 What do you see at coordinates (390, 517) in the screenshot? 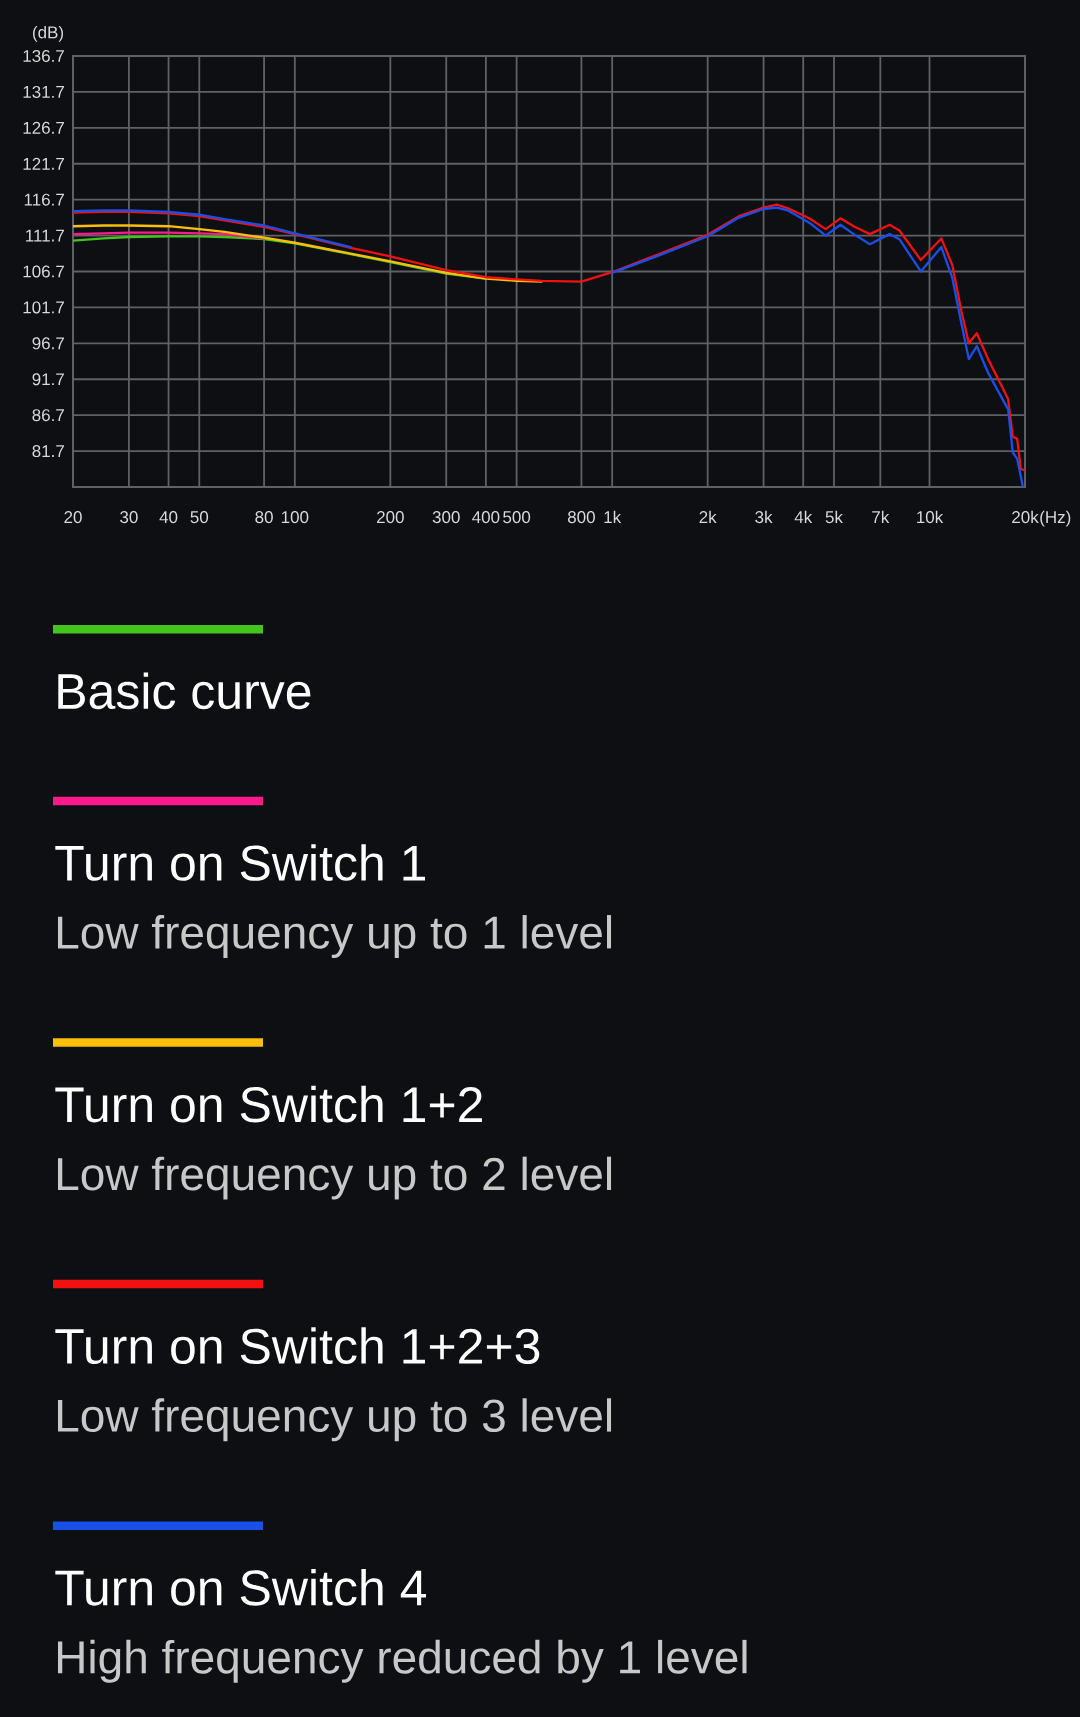
I see `x-tick-label: 200` at bounding box center [390, 517].